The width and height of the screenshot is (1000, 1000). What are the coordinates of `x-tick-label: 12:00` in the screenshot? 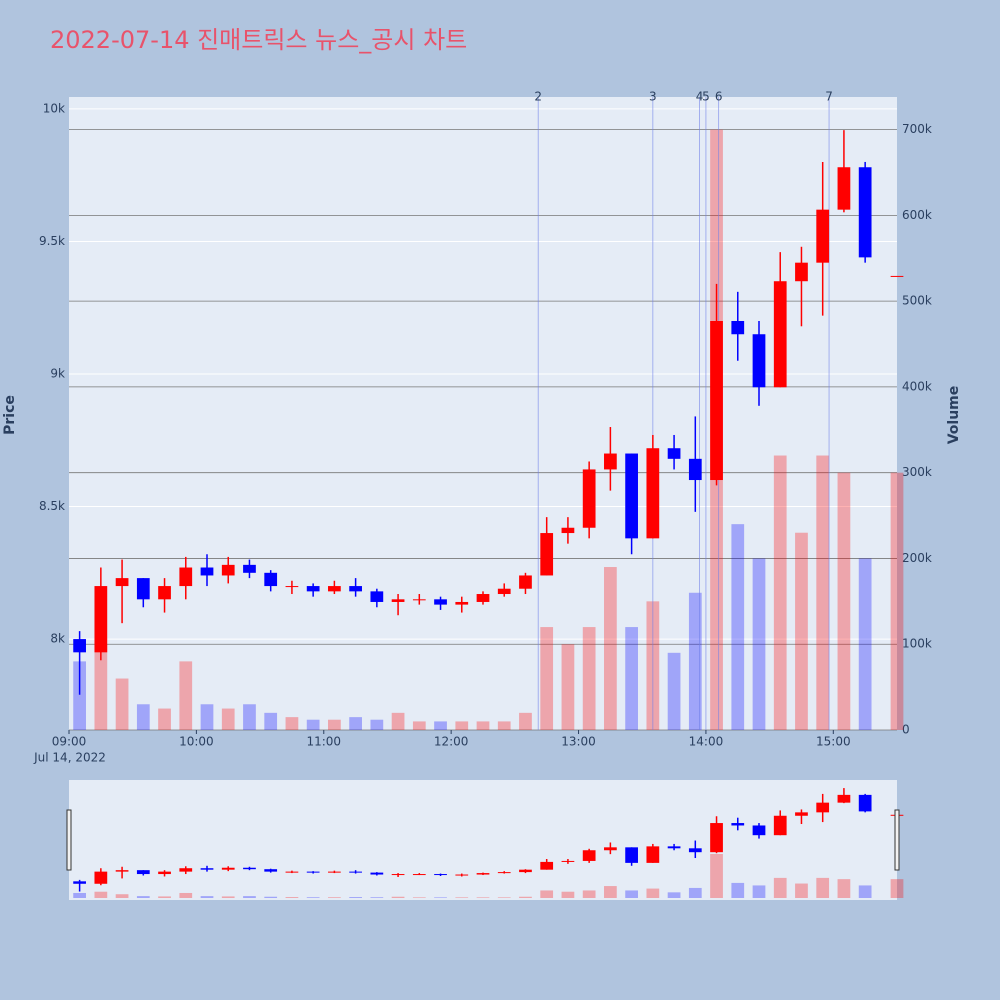 It's located at (451, 742).